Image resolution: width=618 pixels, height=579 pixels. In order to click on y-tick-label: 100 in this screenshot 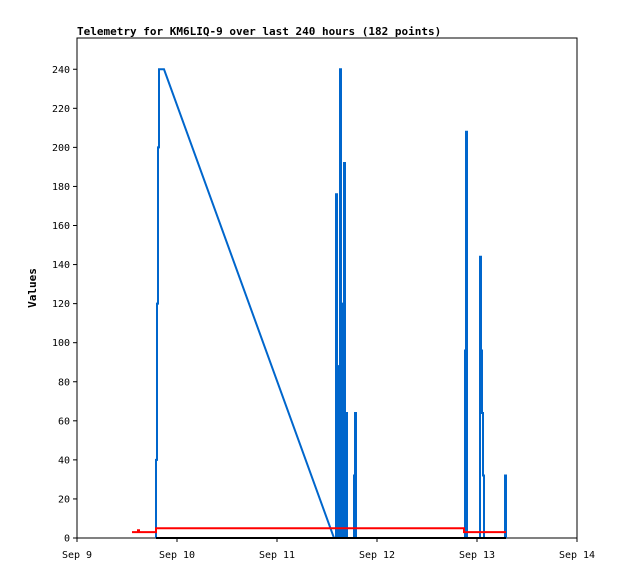, I will do `click(61, 343)`.